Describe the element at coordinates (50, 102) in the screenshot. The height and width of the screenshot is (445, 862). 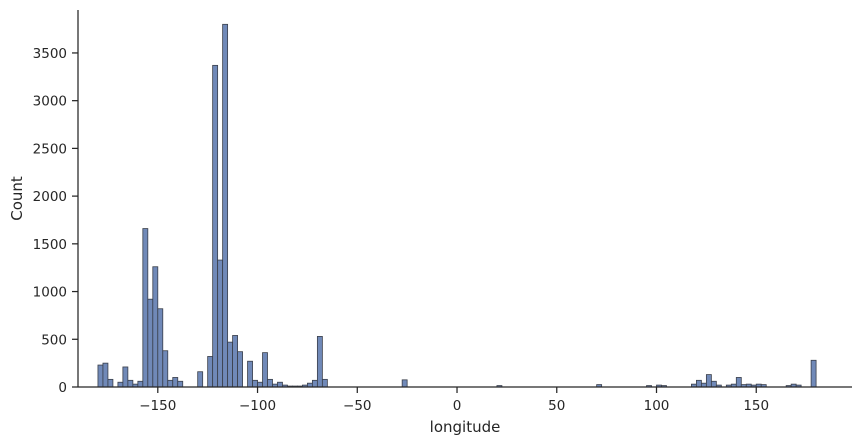
I see `y-tick-label: 3000` at that location.